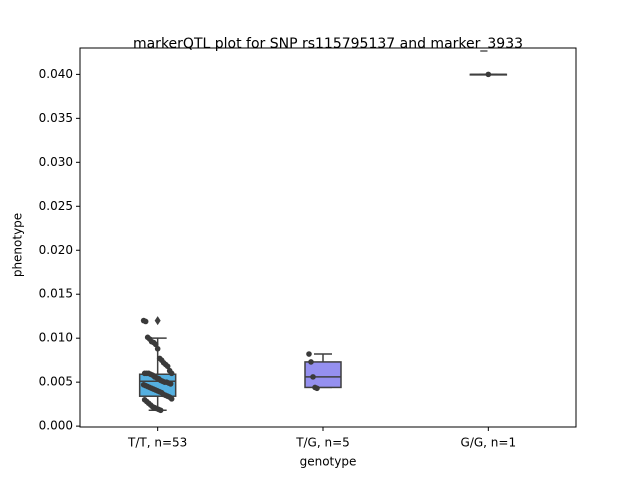 This screenshot has width=640, height=480. I want to click on x-tick-label: T/T, n=53, so click(157, 443).